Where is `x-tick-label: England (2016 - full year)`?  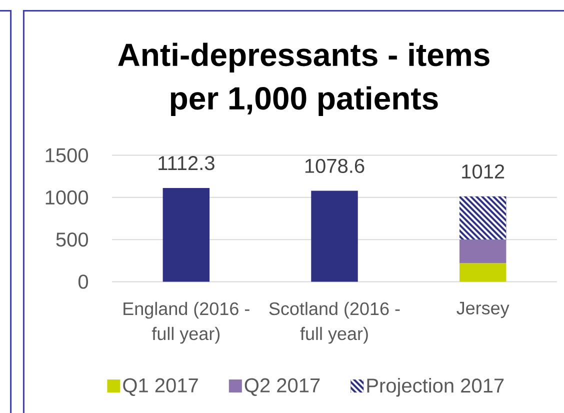
x-tick-label: England (2016 - full year) is located at coordinates (187, 323).